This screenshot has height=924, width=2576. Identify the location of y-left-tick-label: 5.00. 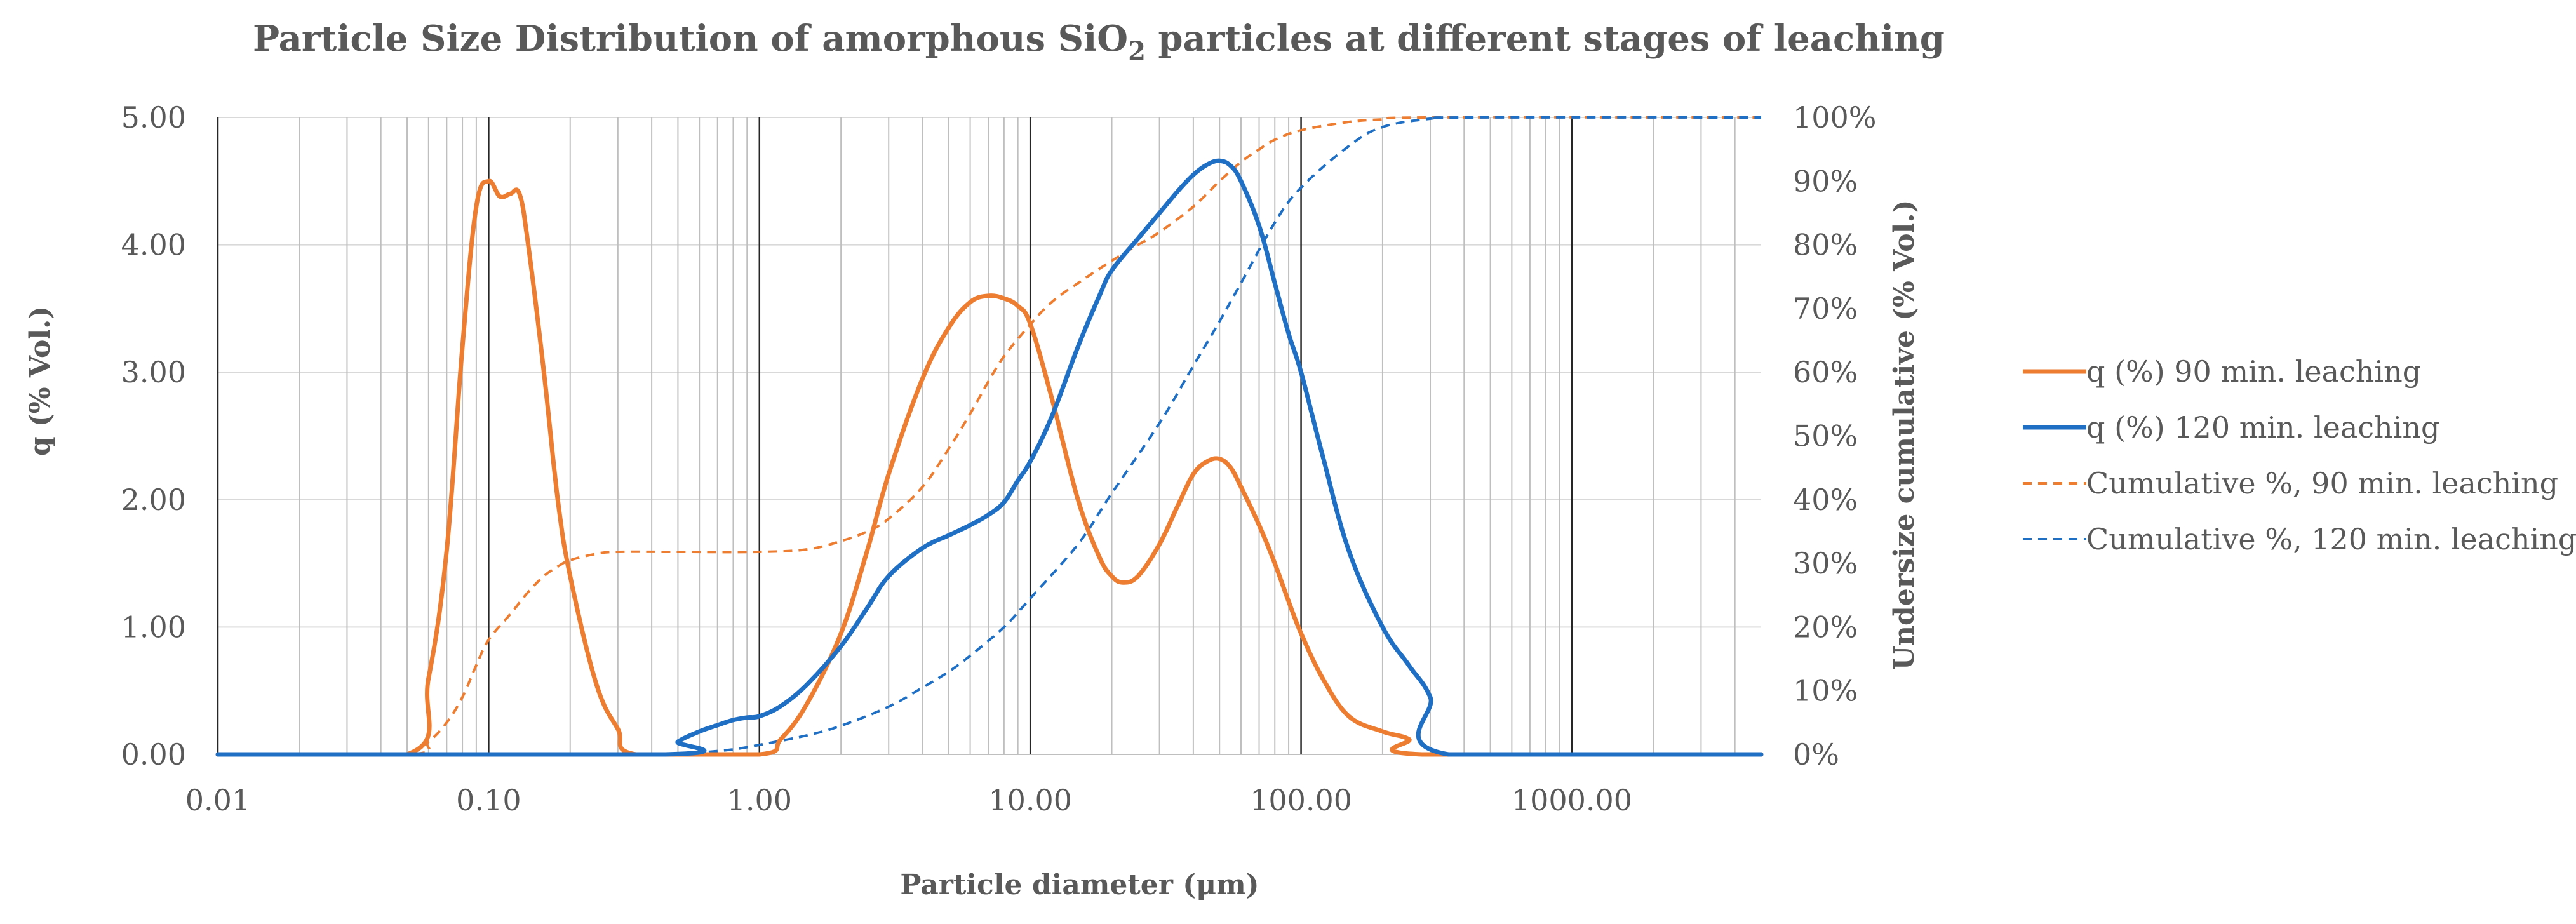
(153, 117).